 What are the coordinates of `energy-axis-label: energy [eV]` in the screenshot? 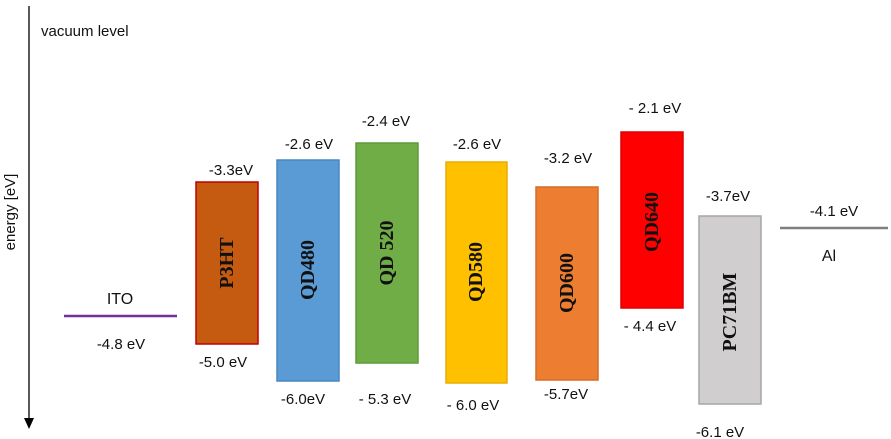 It's located at (10, 212).